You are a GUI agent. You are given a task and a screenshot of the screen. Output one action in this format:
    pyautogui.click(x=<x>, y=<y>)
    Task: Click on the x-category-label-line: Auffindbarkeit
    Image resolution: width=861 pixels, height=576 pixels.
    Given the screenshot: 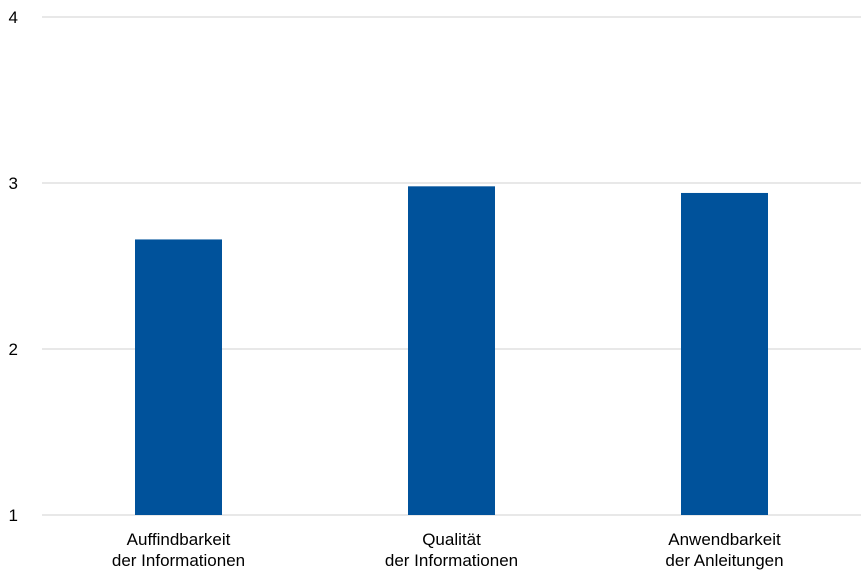 What is the action you would take?
    pyautogui.click(x=179, y=539)
    